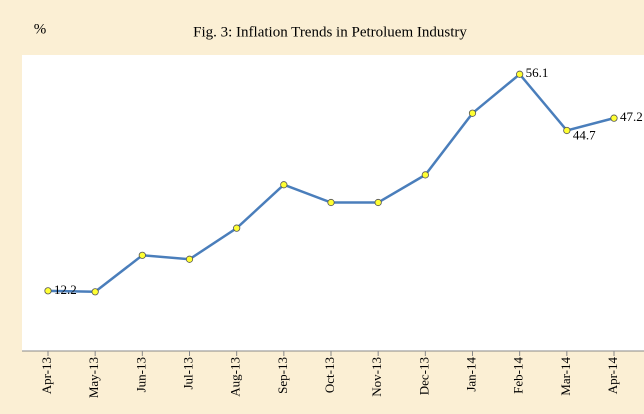  I want to click on x-tick-label: May-13, so click(93, 377).